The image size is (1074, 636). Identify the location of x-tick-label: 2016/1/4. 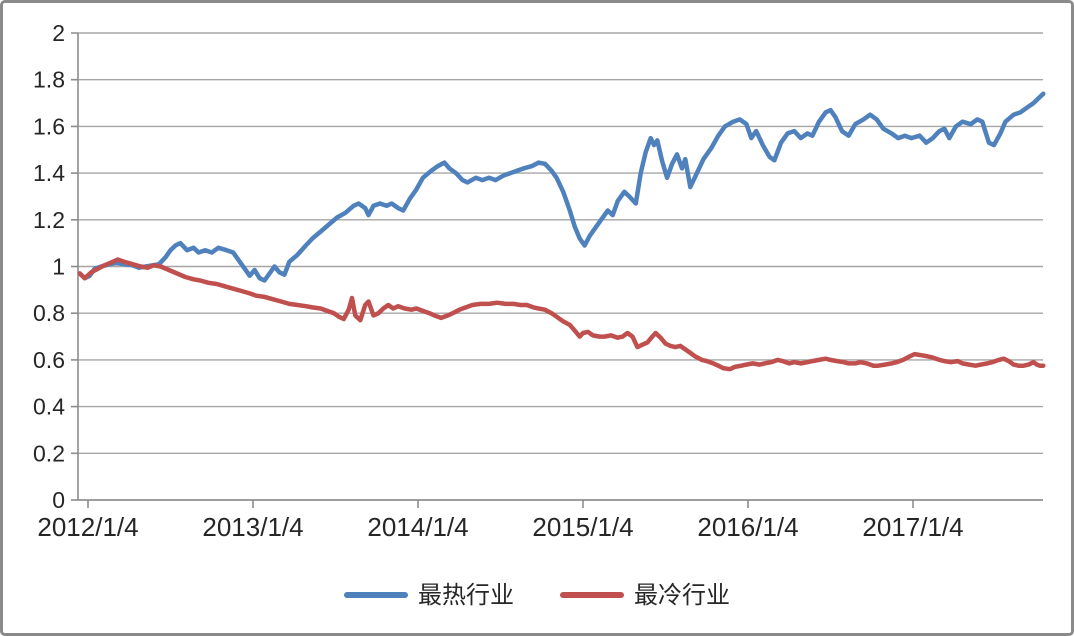
(747, 527).